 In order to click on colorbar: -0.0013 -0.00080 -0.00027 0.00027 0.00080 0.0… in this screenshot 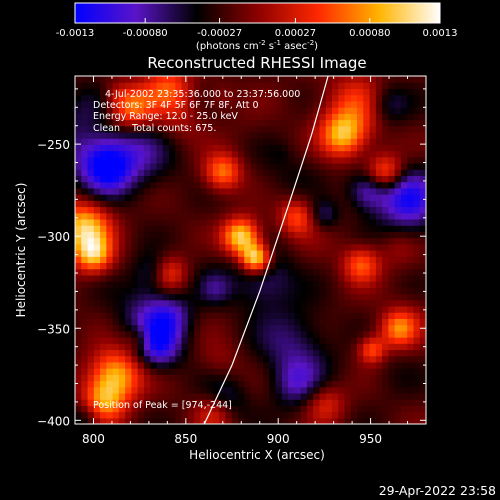, I will do `click(257, 27)`.